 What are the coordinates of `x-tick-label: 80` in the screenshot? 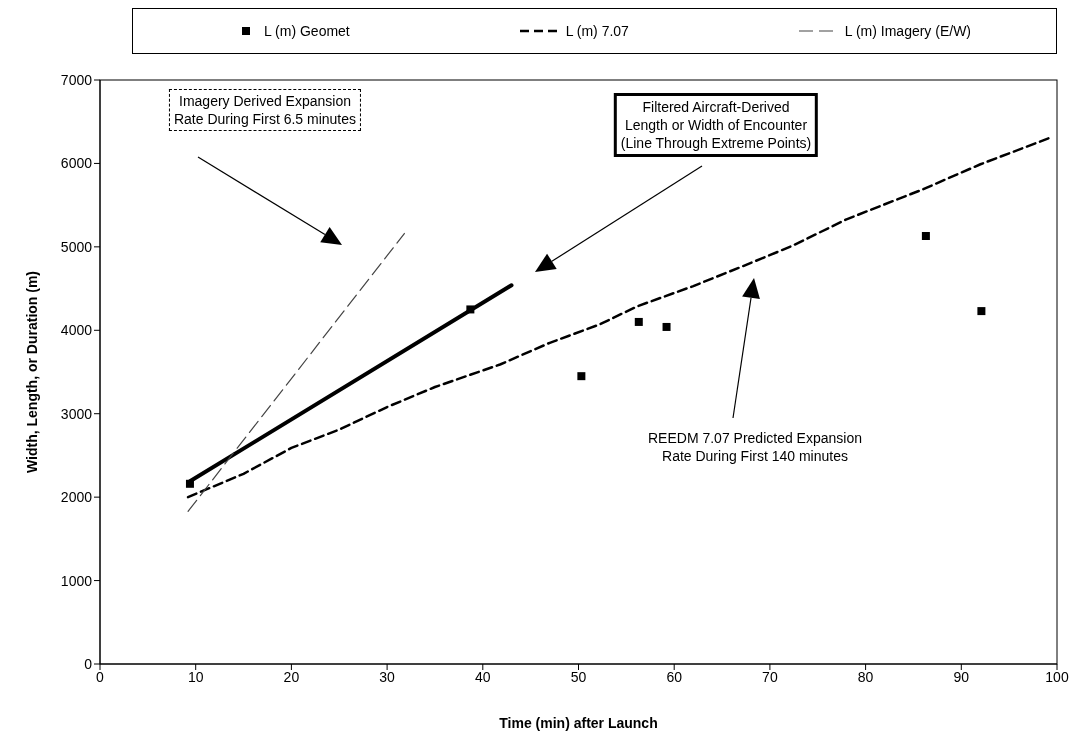 It's located at (865, 676).